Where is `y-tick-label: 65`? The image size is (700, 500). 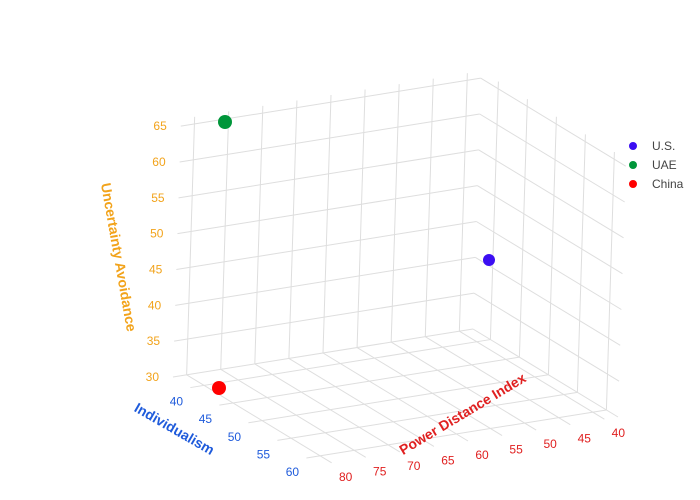 y-tick-label: 65 is located at coordinates (448, 460).